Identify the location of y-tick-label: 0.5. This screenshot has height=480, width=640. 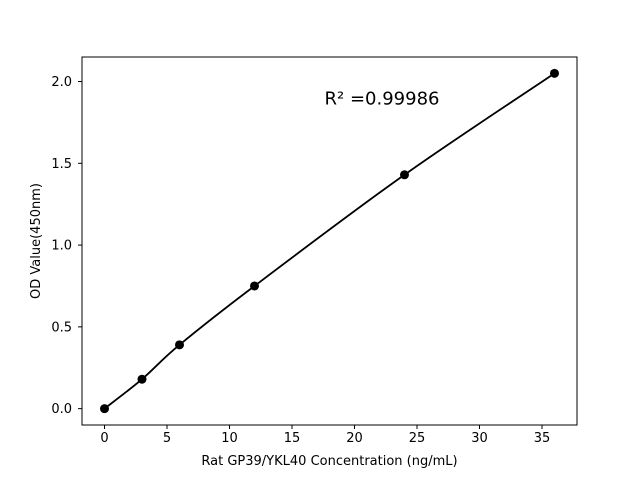
(61, 327).